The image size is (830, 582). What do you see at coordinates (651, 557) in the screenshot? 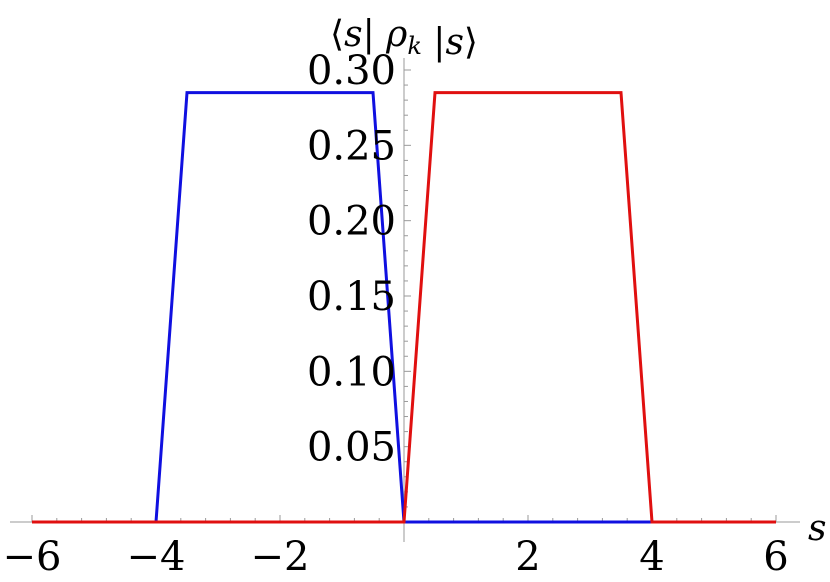
I see `x-tick-label: 4` at bounding box center [651, 557].